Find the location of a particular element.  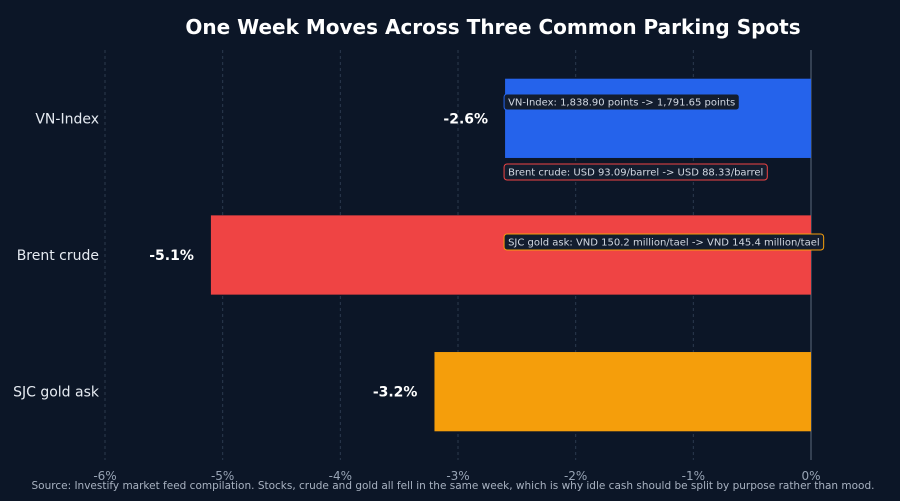

category-label: Brent crude is located at coordinates (58, 256).